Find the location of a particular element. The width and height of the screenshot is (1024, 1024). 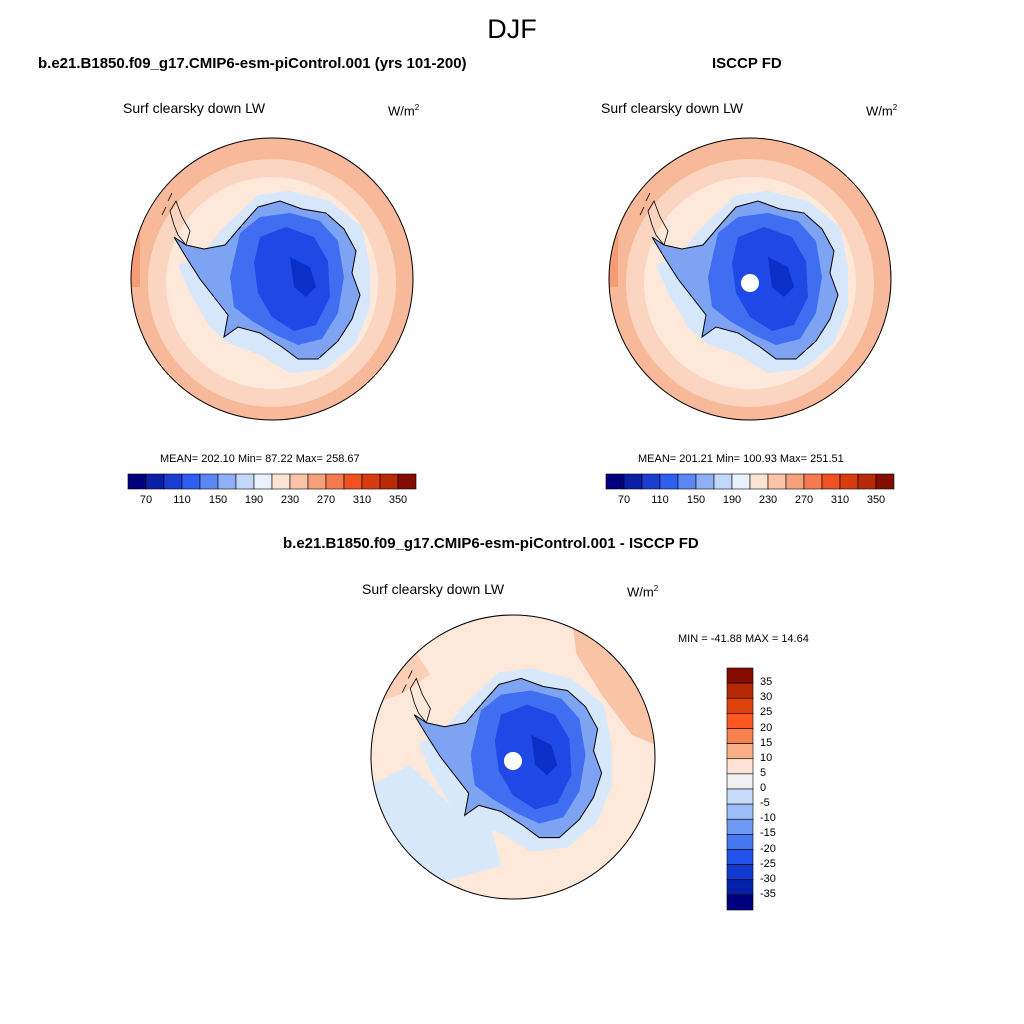

colorbar-tick-label: 10 is located at coordinates (766, 757).